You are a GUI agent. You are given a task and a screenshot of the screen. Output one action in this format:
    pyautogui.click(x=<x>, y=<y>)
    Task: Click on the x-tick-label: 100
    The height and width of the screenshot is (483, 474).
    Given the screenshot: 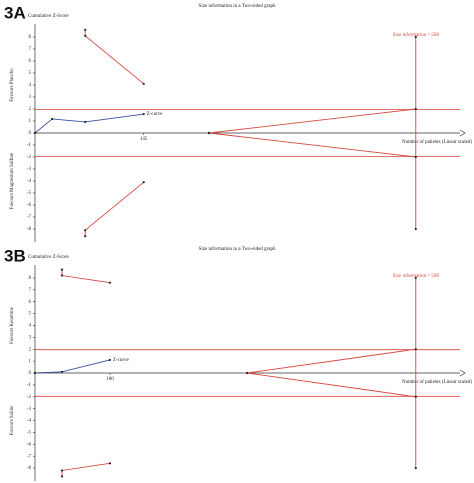 What is the action you would take?
    pyautogui.click(x=110, y=379)
    